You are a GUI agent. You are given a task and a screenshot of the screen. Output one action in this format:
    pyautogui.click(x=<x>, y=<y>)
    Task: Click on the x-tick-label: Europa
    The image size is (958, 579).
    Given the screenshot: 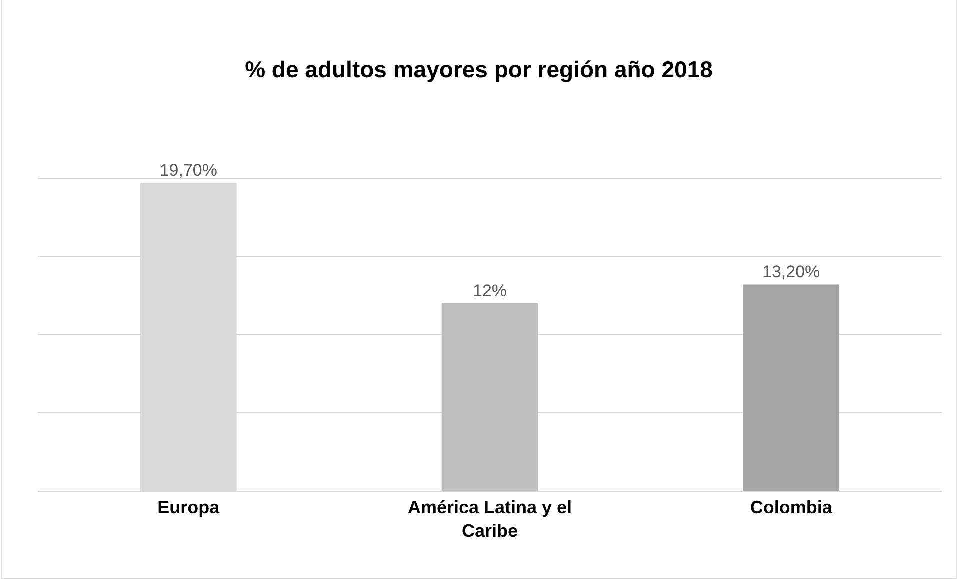 What is the action you would take?
    pyautogui.click(x=189, y=508)
    